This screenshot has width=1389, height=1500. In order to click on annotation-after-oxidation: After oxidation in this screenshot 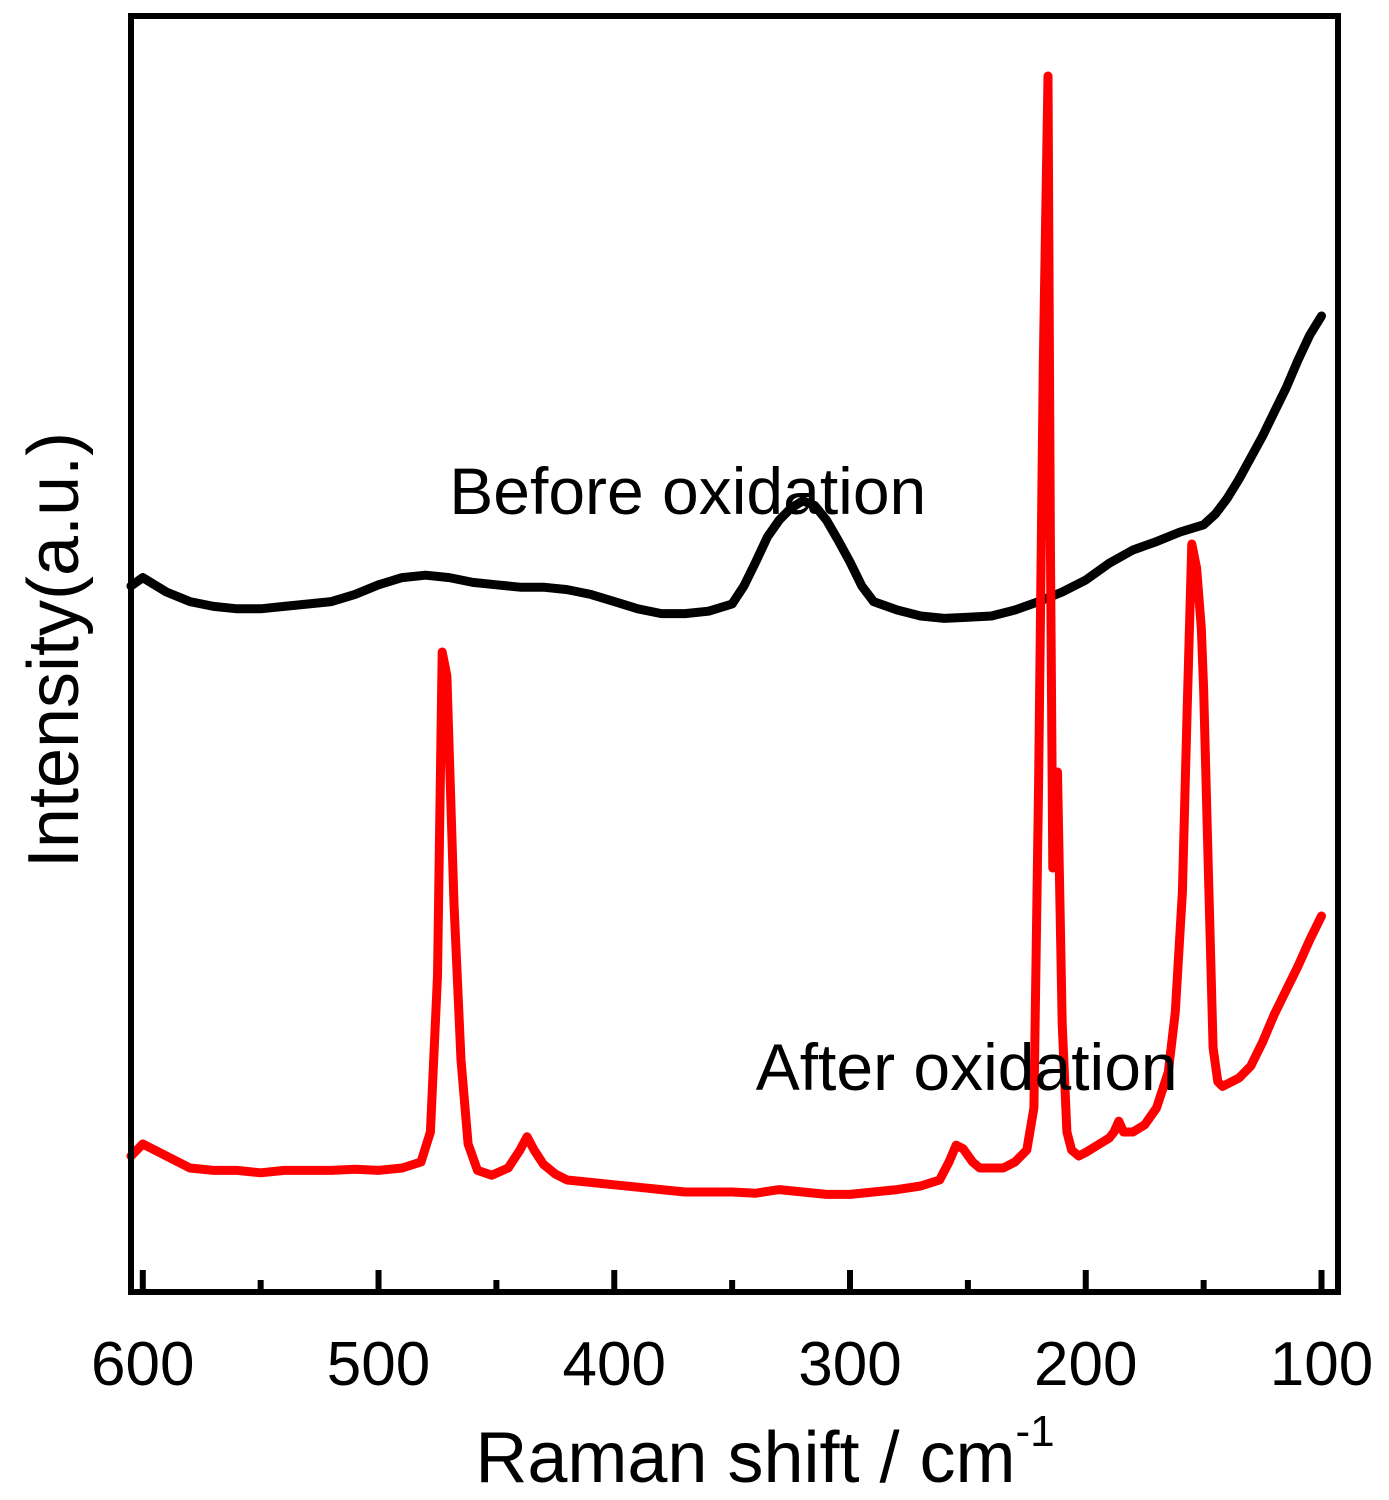, I will do `click(967, 1067)`.